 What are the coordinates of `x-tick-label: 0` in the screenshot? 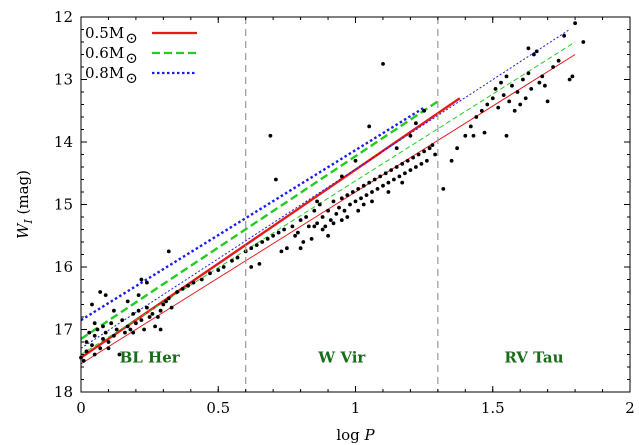 It's located at (81, 408).